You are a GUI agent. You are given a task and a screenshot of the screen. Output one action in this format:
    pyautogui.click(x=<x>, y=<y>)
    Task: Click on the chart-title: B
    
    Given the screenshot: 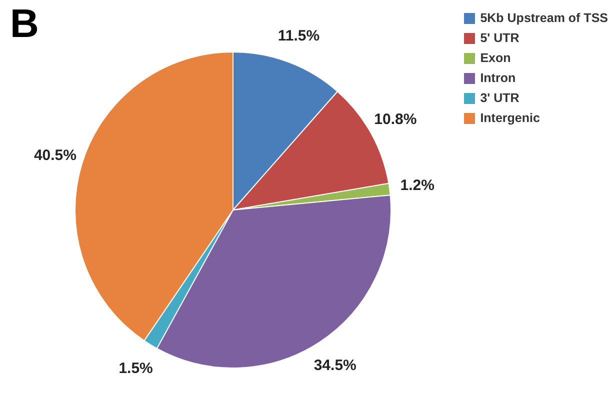 What is the action you would take?
    pyautogui.click(x=24, y=24)
    